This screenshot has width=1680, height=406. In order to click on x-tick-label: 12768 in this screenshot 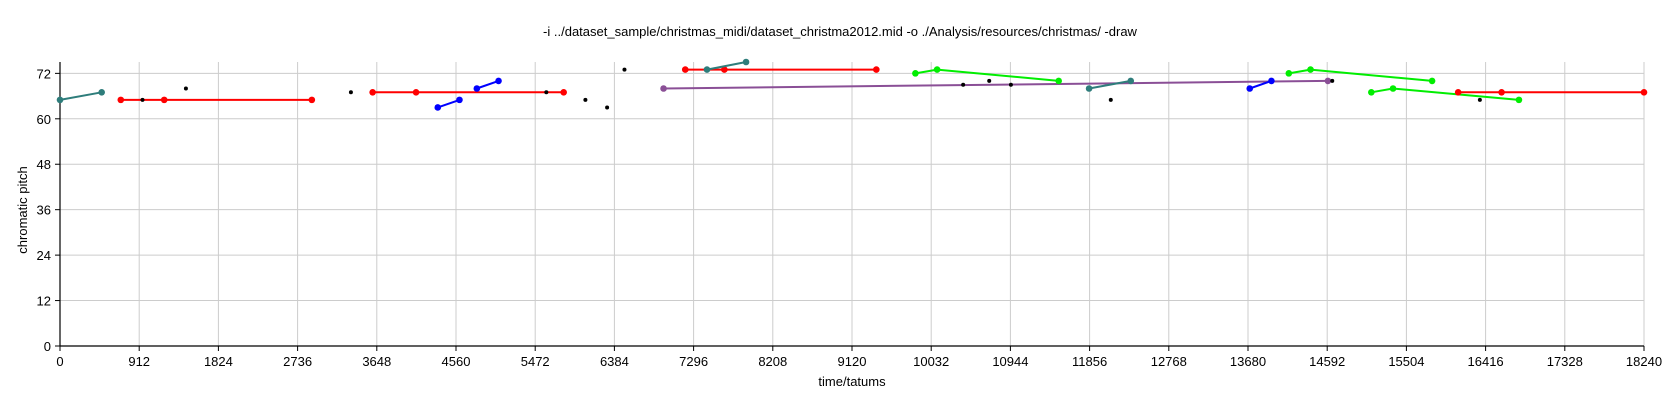, I will do `click(1169, 361)`.